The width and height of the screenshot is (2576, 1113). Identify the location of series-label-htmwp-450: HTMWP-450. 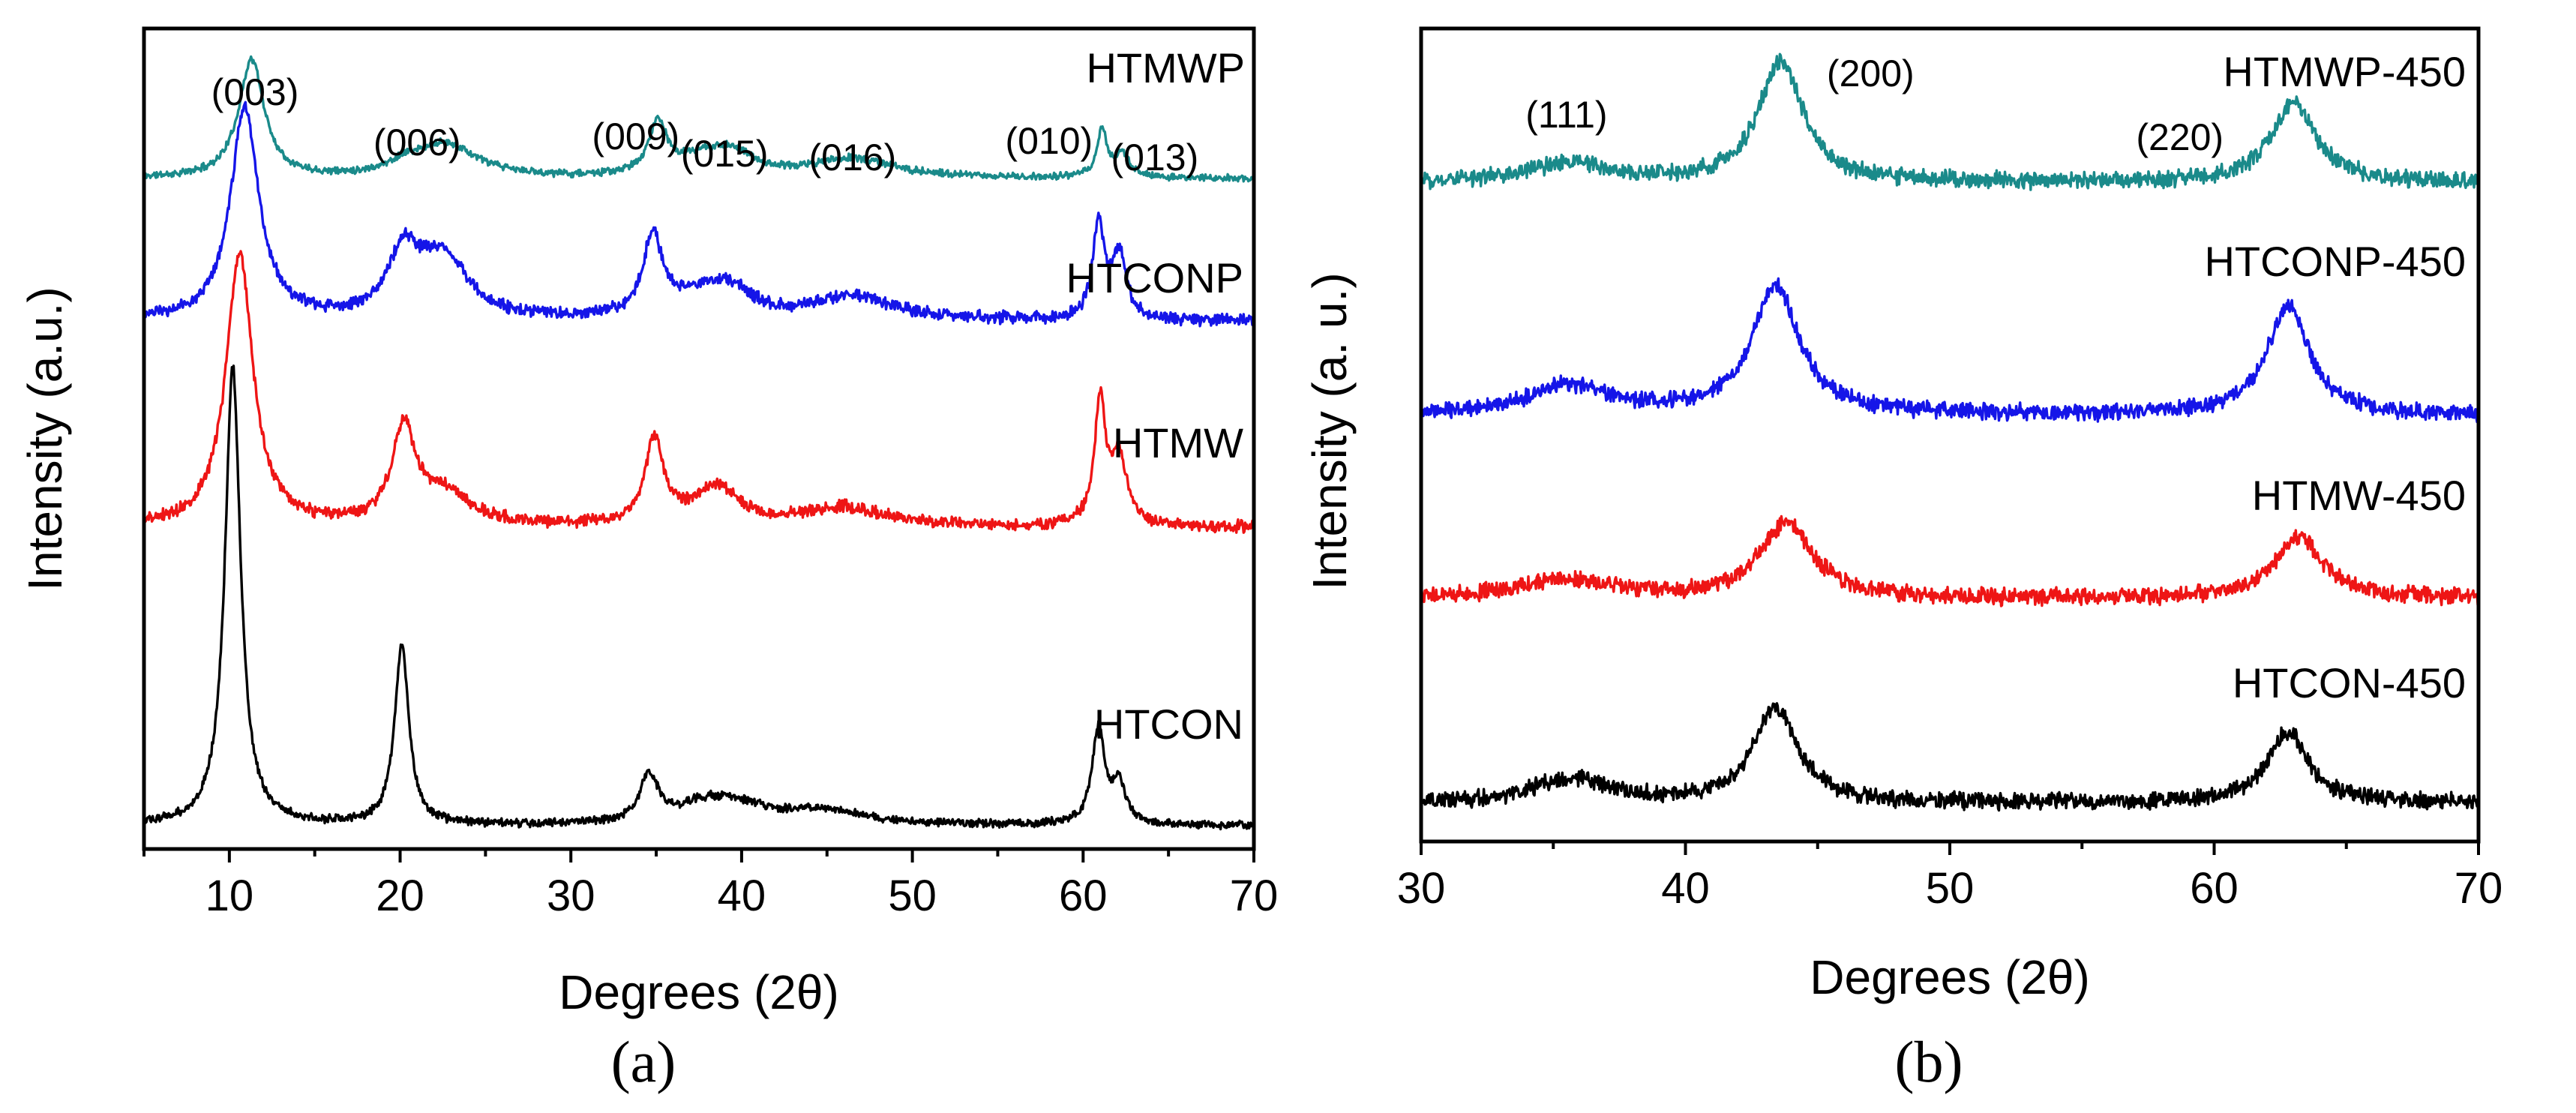
(2344, 71).